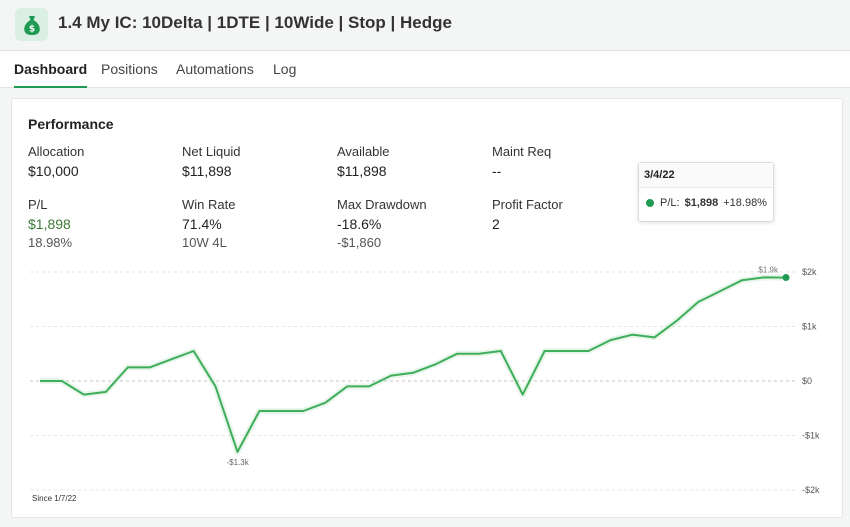 The height and width of the screenshot is (527, 850). I want to click on metric-label: Win Rate, so click(209, 204).